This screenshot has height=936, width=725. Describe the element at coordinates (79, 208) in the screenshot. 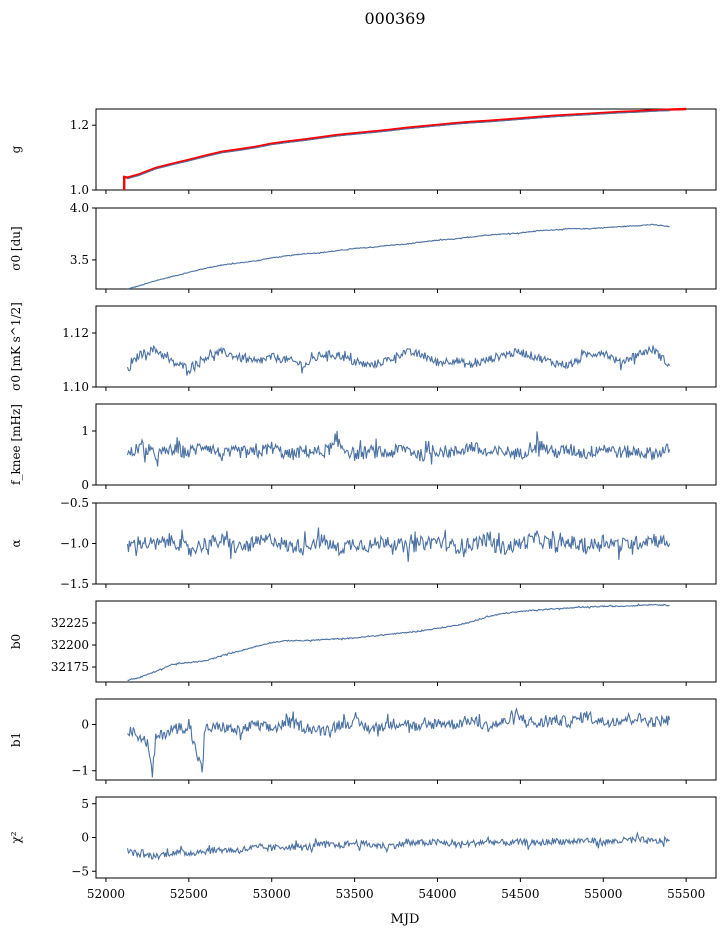

I see `y-tick-label: 4.0` at that location.